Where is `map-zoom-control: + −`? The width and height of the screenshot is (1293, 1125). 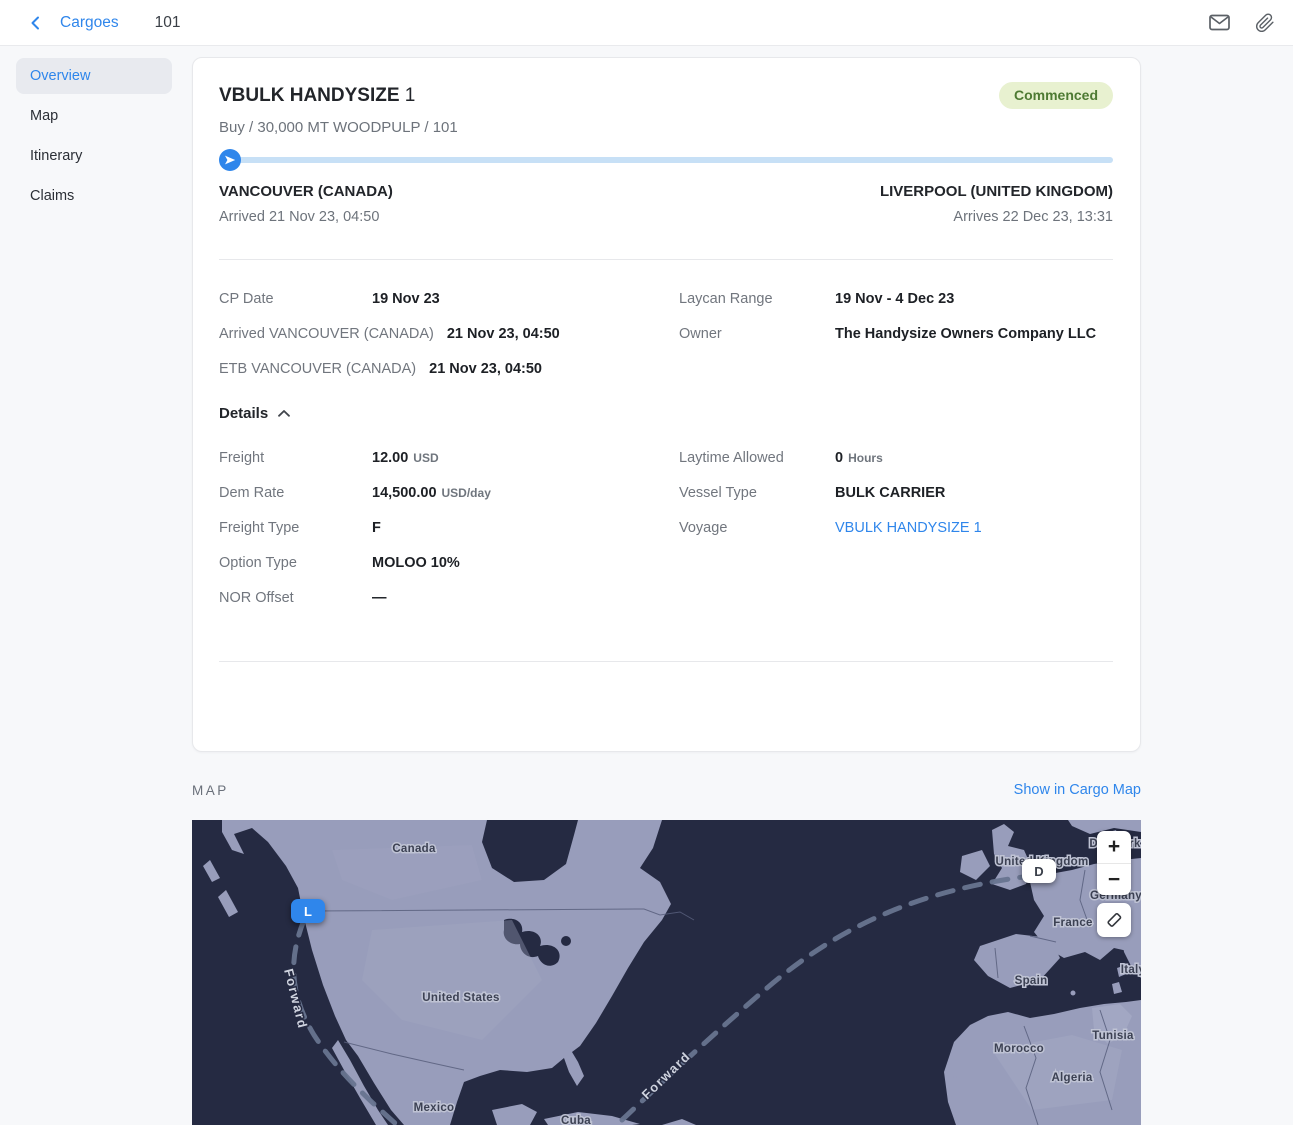 map-zoom-control: + − is located at coordinates (1114, 863).